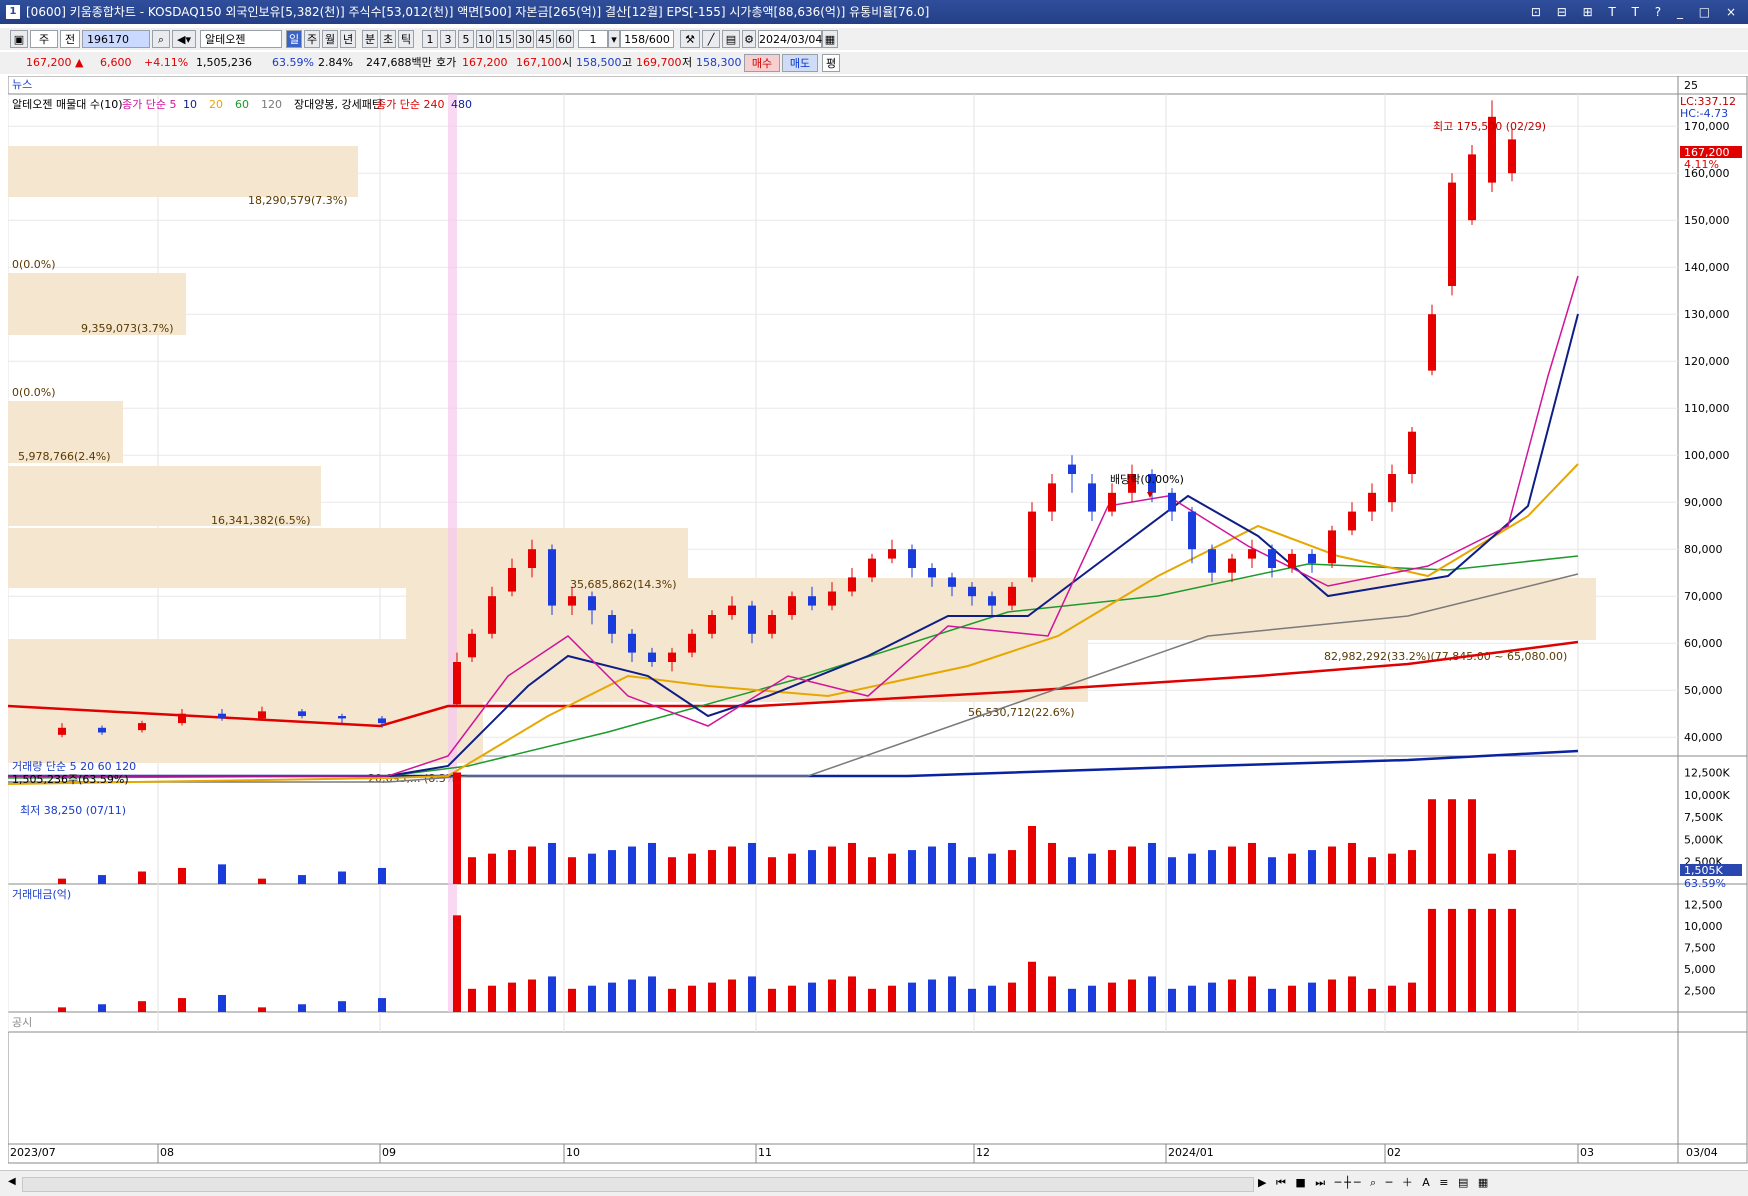 Image resolution: width=1748 pixels, height=1196 pixels. I want to click on buy-button: 매수, so click(762, 63).